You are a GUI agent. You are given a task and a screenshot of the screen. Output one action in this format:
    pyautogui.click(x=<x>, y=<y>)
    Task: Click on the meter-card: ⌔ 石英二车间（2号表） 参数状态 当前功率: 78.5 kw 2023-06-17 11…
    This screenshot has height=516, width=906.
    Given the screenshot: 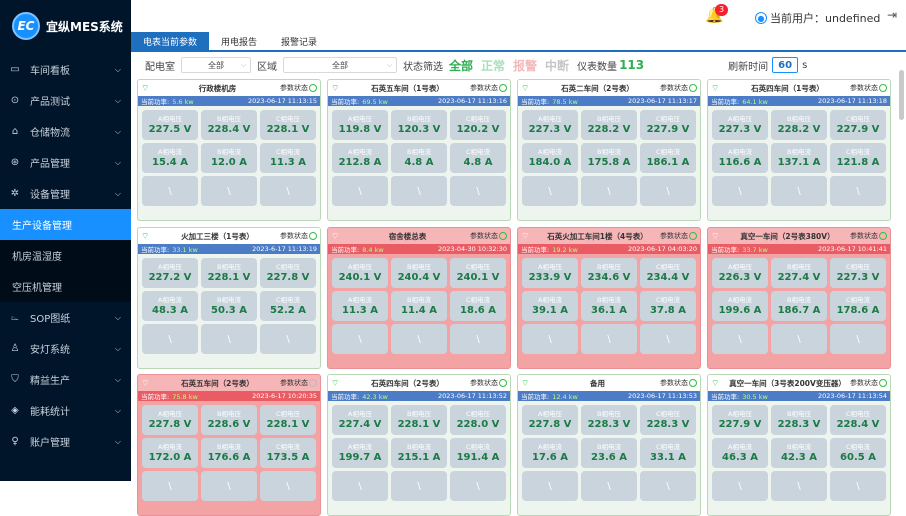 What is the action you would take?
    pyautogui.click(x=609, y=150)
    